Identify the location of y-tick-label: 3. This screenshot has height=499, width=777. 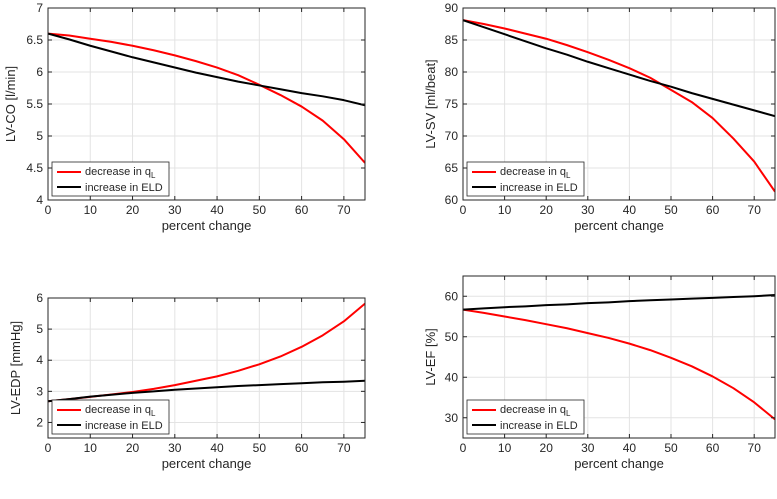
(39, 391).